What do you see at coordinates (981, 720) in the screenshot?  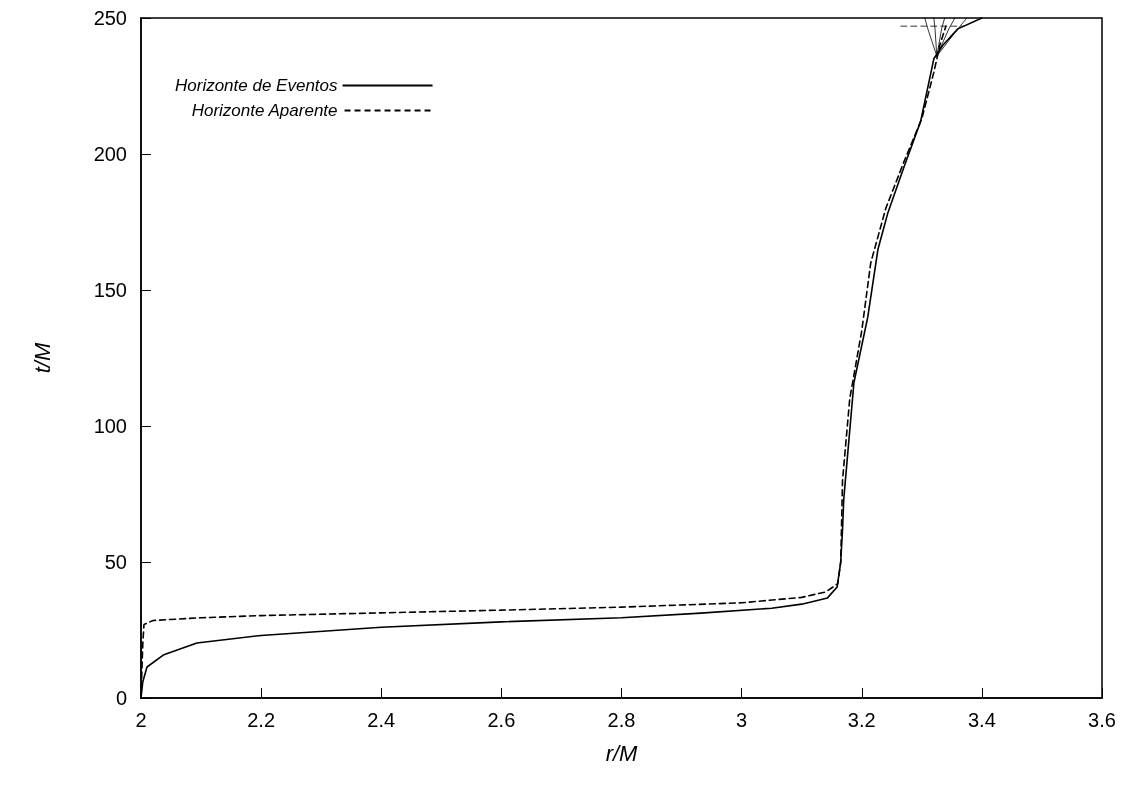 I see `x-tick-label: 3.4` at bounding box center [981, 720].